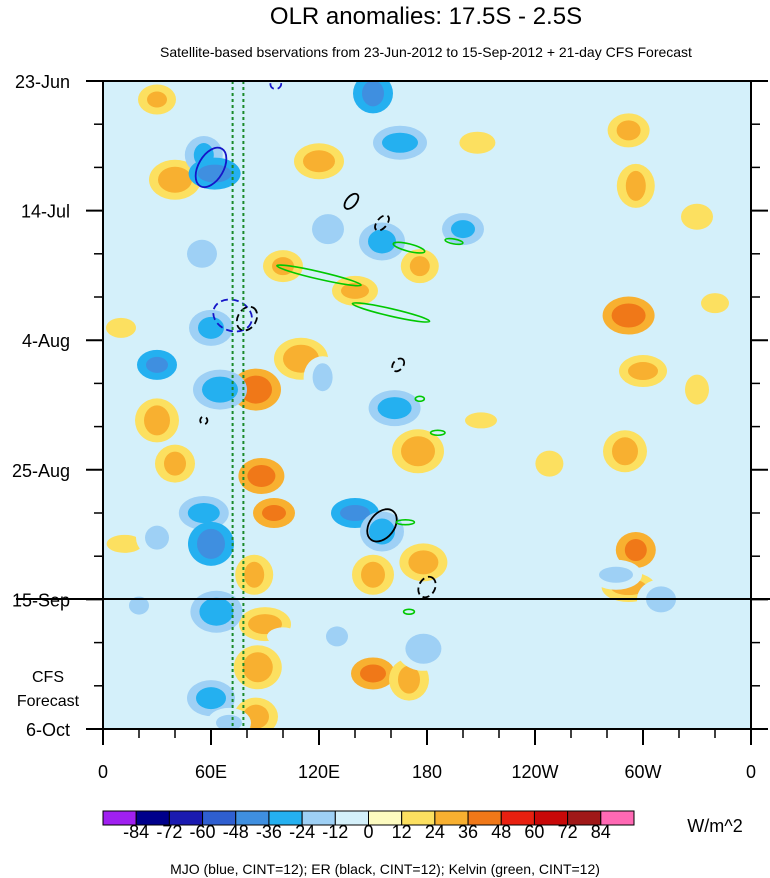 Image resolution: width=770 pixels, height=878 pixels. I want to click on colorbar-tick-label: -36, so click(269, 832).